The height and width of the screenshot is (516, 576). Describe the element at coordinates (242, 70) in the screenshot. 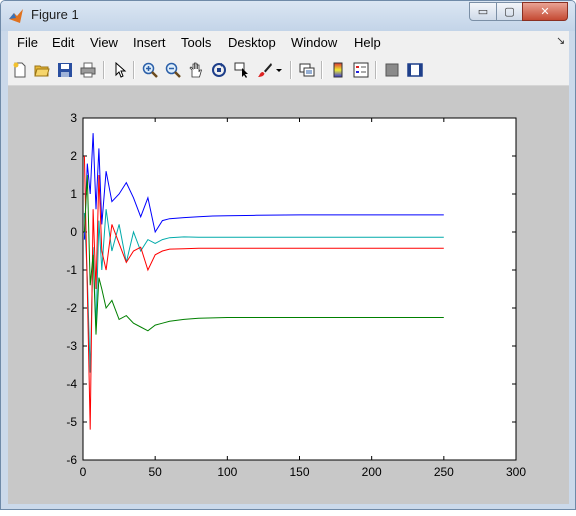

I see `data-cursor-icon` at that location.